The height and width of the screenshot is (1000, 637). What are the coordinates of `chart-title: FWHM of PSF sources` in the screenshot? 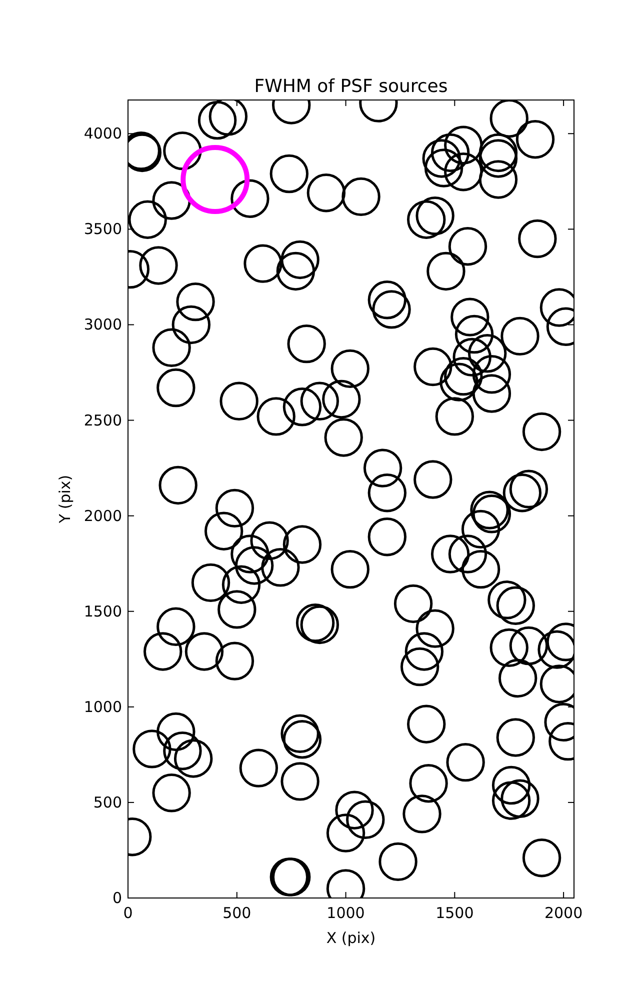 It's located at (351, 86).